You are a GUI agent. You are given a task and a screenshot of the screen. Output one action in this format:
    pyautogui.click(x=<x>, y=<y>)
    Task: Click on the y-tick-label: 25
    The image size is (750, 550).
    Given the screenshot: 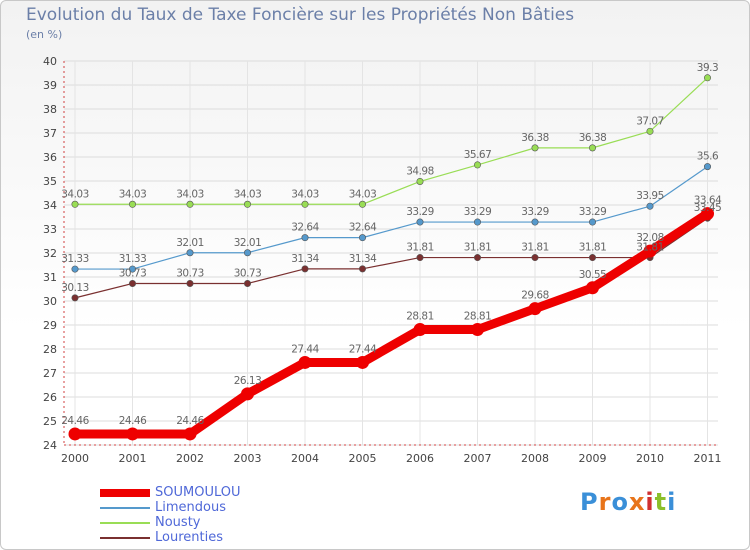 What is the action you would take?
    pyautogui.click(x=50, y=421)
    